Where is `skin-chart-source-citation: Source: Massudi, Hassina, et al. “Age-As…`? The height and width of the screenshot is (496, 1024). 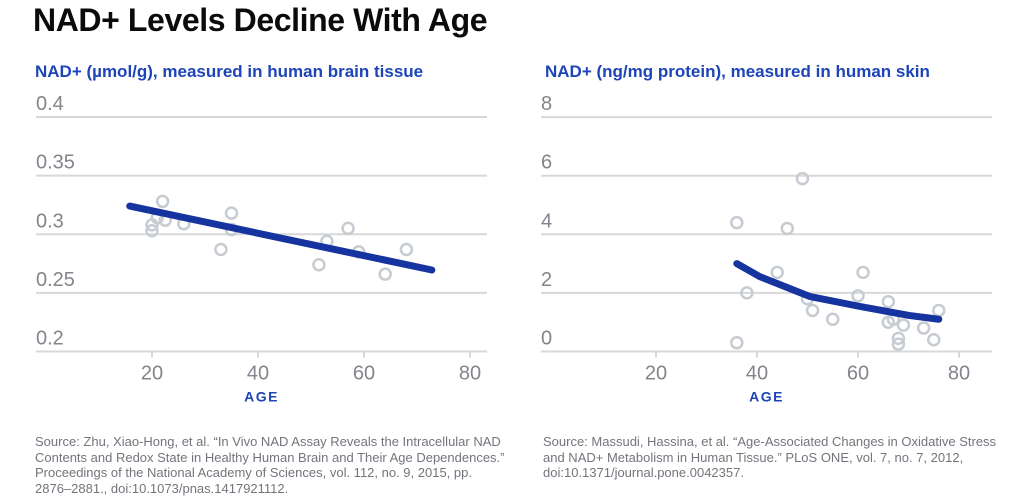
skin-chart-source-citation: Source: Massudi, Hassina, et al. “Age-As… is located at coordinates (770, 457).